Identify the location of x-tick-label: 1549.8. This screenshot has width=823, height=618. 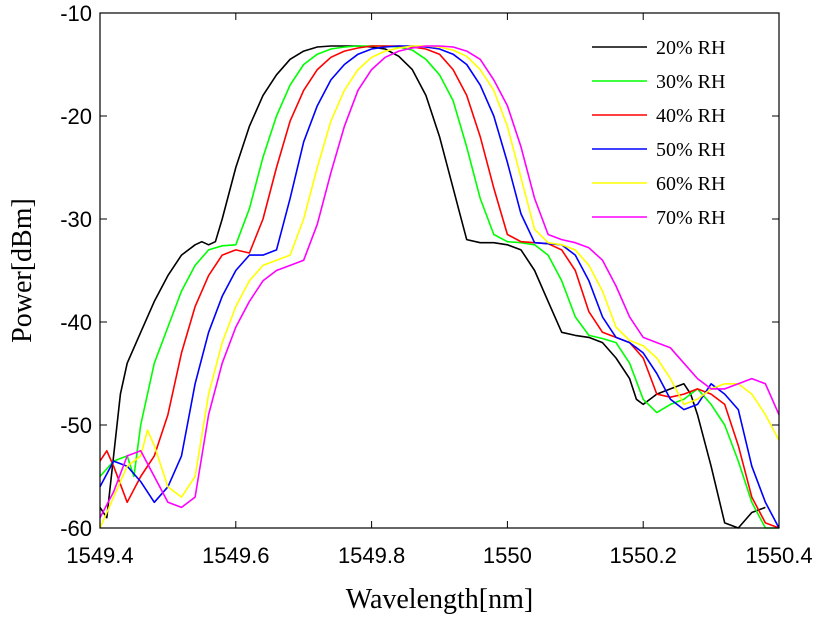
(371, 555).